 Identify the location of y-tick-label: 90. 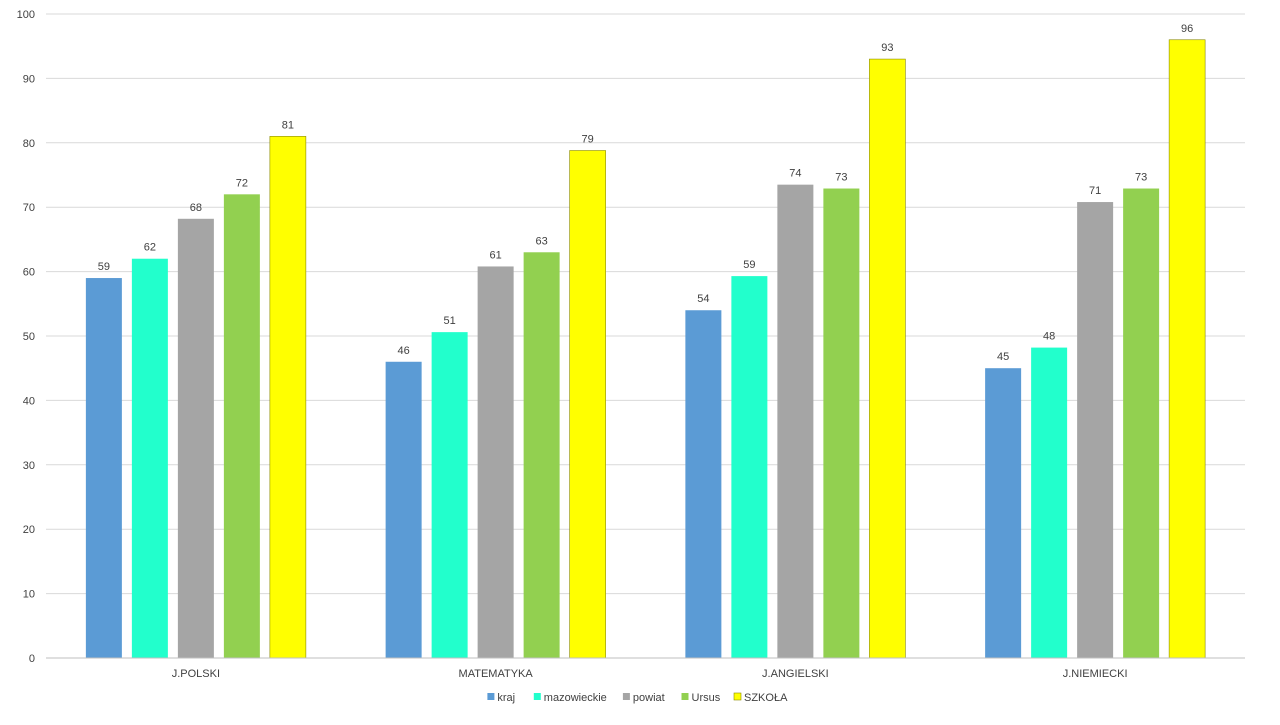
(29, 79).